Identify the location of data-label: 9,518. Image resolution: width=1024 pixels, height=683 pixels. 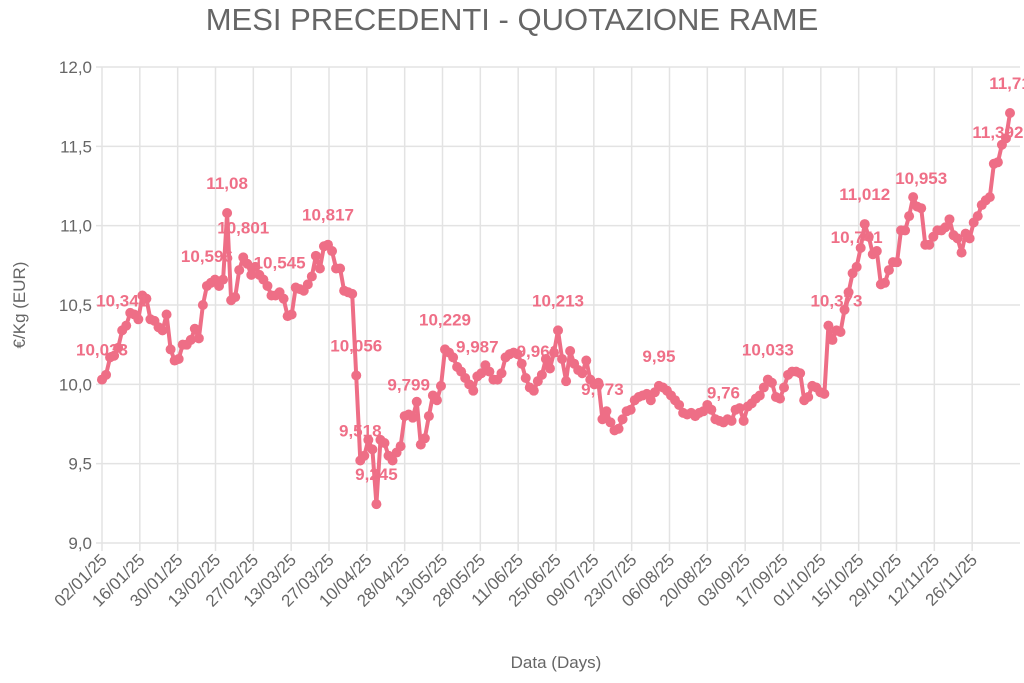
(360, 430).